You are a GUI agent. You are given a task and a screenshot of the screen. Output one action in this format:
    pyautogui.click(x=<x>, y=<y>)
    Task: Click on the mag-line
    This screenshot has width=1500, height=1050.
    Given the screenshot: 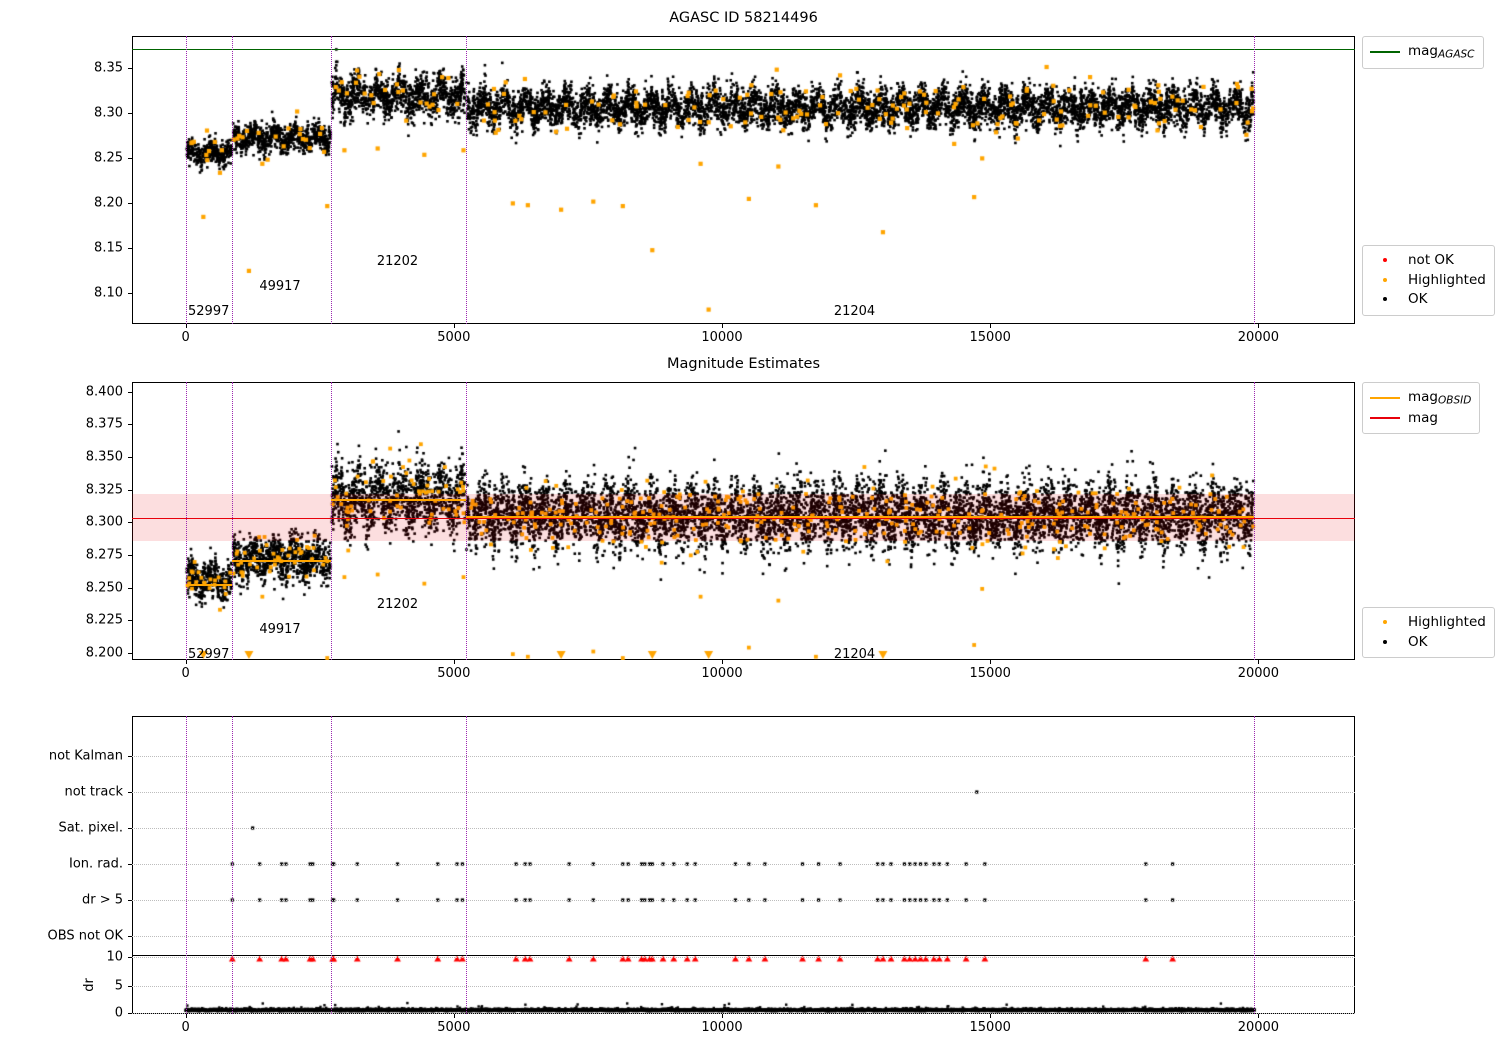 What is the action you would take?
    pyautogui.click(x=743, y=518)
    